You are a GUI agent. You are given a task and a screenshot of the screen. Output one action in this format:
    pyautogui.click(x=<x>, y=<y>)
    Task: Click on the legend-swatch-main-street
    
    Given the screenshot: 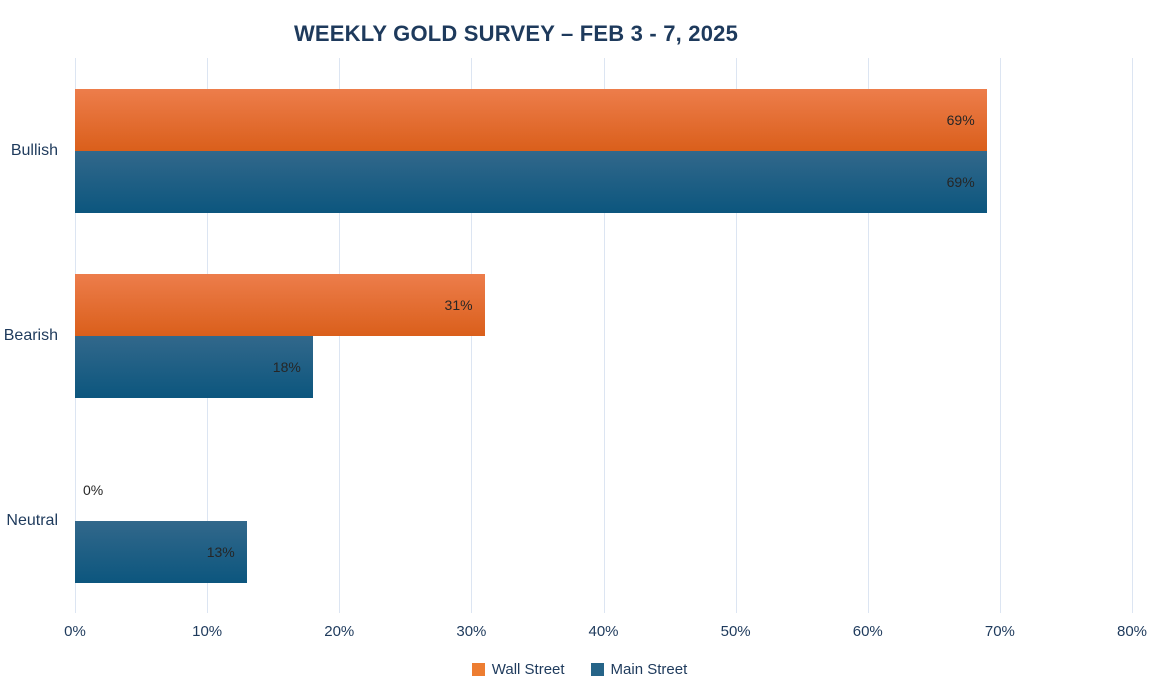 What is the action you would take?
    pyautogui.click(x=597, y=669)
    